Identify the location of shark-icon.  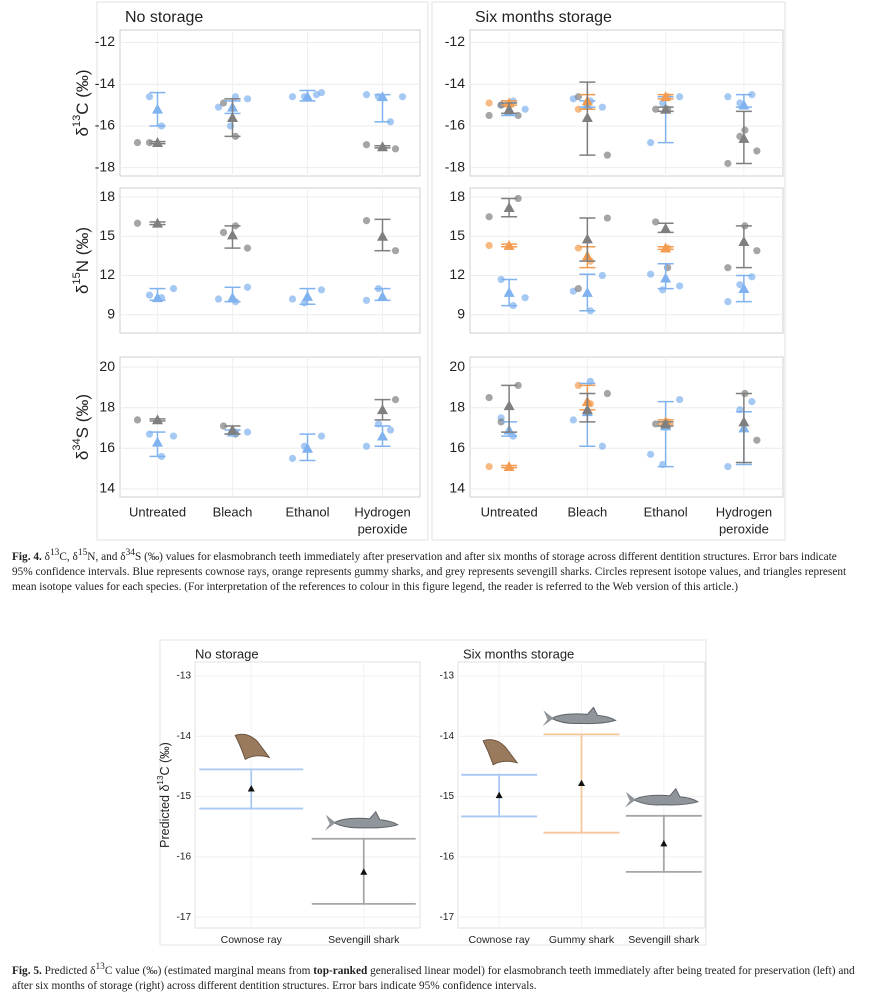
(365, 819).